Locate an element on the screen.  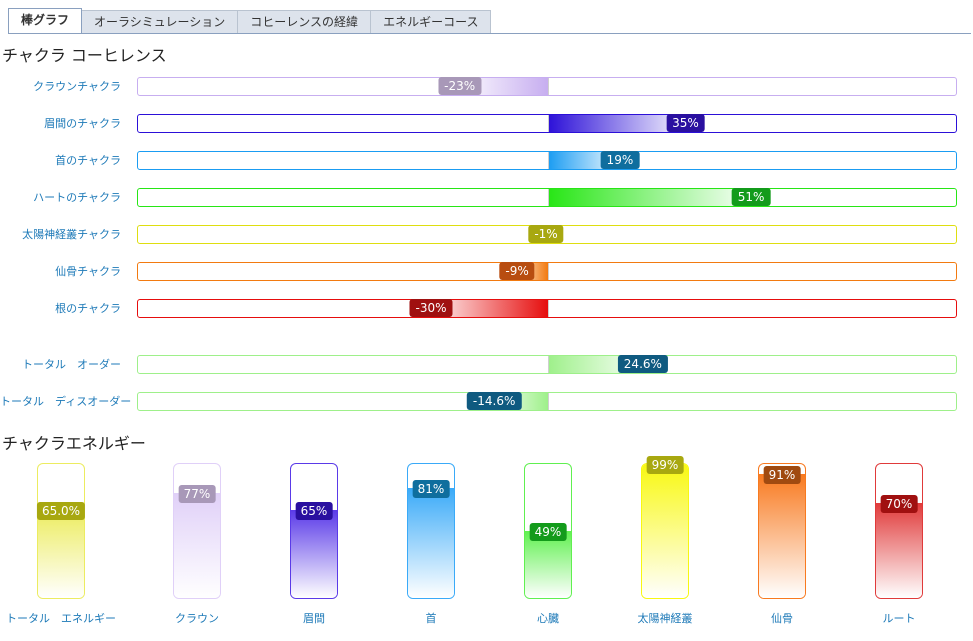
coherence-label: 根のチャクラ is located at coordinates (88, 308).